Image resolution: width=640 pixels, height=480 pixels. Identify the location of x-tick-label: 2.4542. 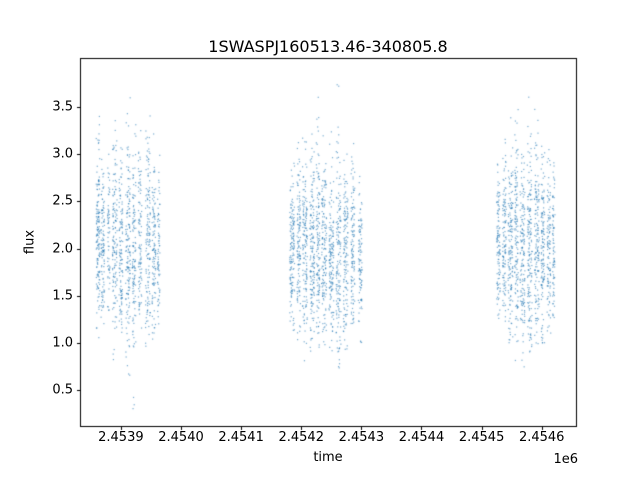
(301, 437).